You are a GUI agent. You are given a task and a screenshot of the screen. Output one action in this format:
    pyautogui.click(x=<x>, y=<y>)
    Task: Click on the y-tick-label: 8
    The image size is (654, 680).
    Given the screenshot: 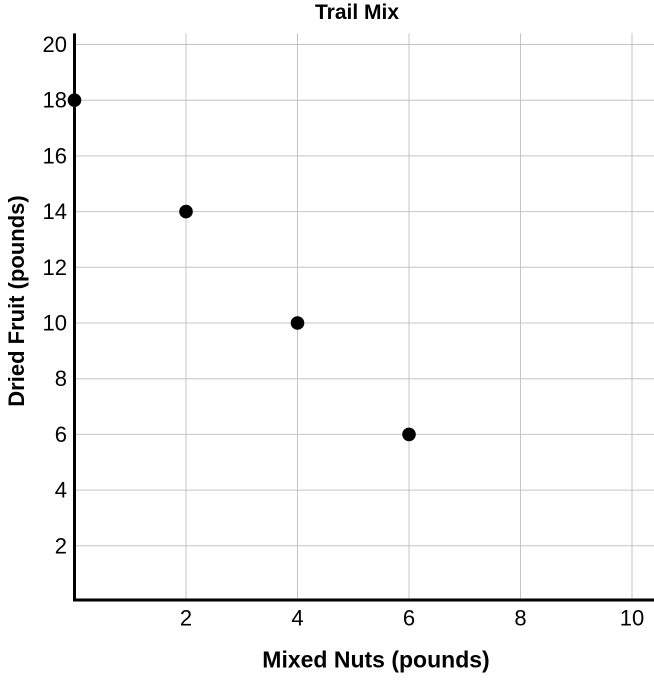 What is the action you would take?
    pyautogui.click(x=61, y=378)
    